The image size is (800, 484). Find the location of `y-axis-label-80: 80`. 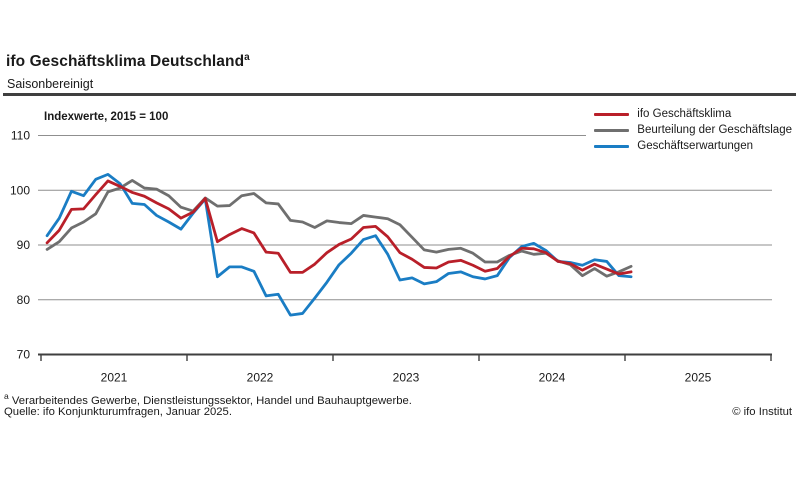

y-axis-label-80: 80 is located at coordinates (24, 300).